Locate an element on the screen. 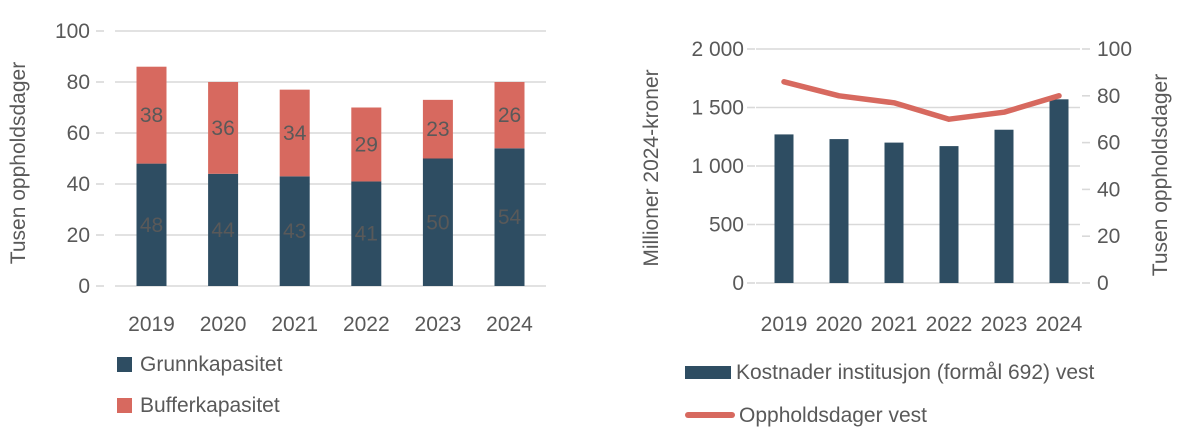 This screenshot has width=1200, height=447. bar-value-label: 50 is located at coordinates (437, 222).